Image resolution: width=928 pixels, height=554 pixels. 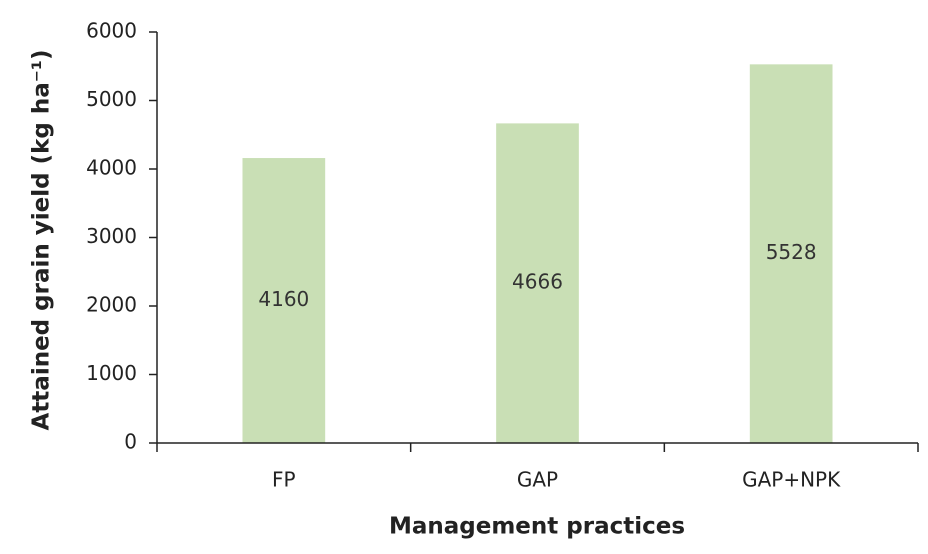 What do you see at coordinates (791, 480) in the screenshot?
I see `x-tick-label: GAP+NPK` at bounding box center [791, 480].